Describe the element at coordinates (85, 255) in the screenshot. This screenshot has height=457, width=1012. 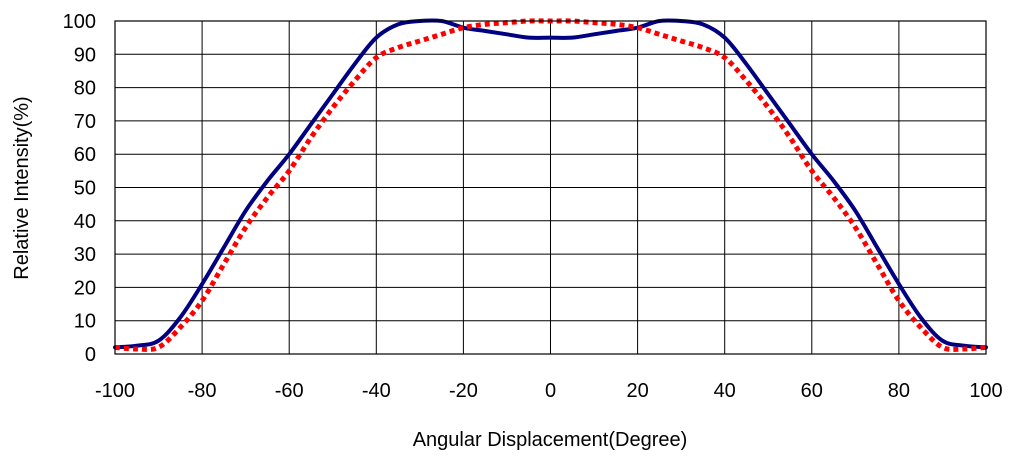
I see `y-tick-label: 30` at that location.